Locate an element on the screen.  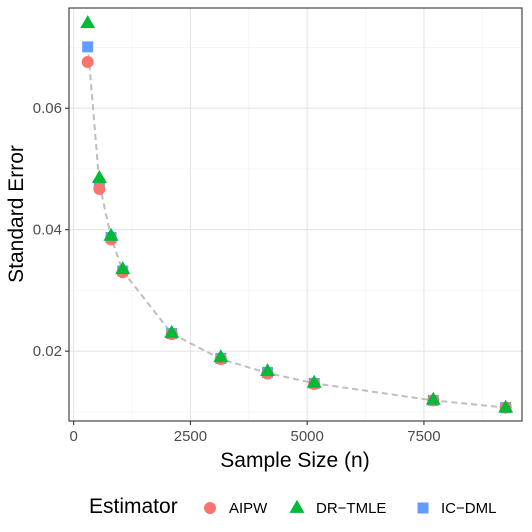
legend: Estimator AIPW DR−TMLE IC−DML is located at coordinates (292, 506).